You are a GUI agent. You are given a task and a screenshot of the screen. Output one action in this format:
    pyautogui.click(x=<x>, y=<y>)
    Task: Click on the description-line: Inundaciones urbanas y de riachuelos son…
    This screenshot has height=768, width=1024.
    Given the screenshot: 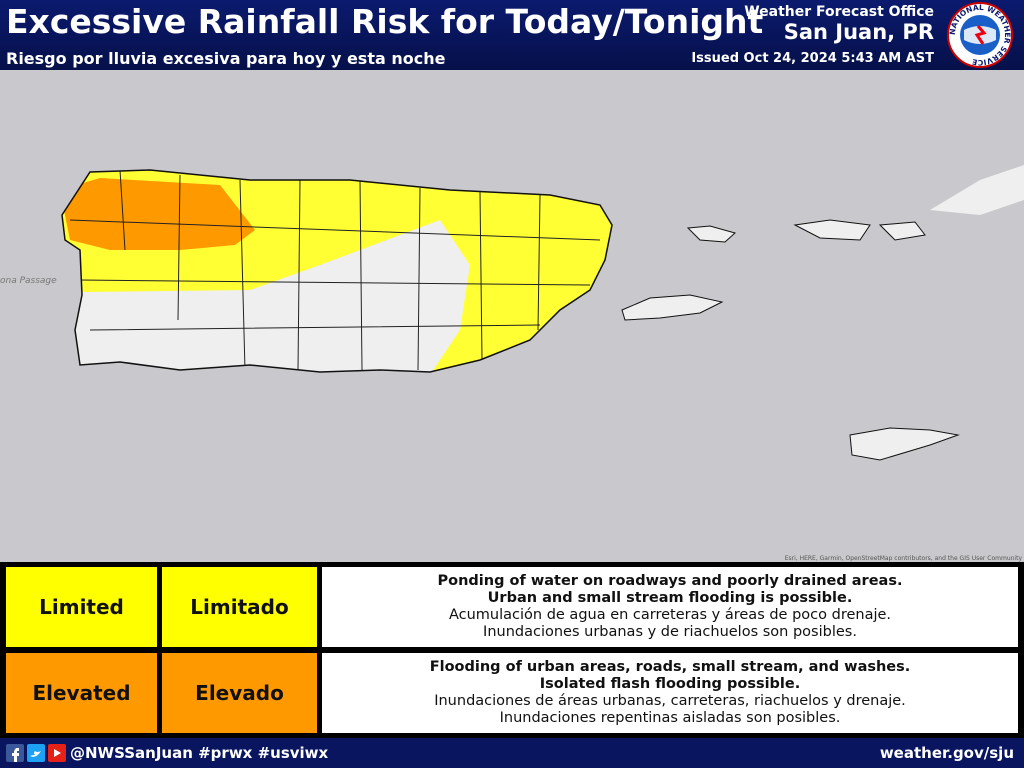 What is the action you would take?
    pyautogui.click(x=670, y=632)
    